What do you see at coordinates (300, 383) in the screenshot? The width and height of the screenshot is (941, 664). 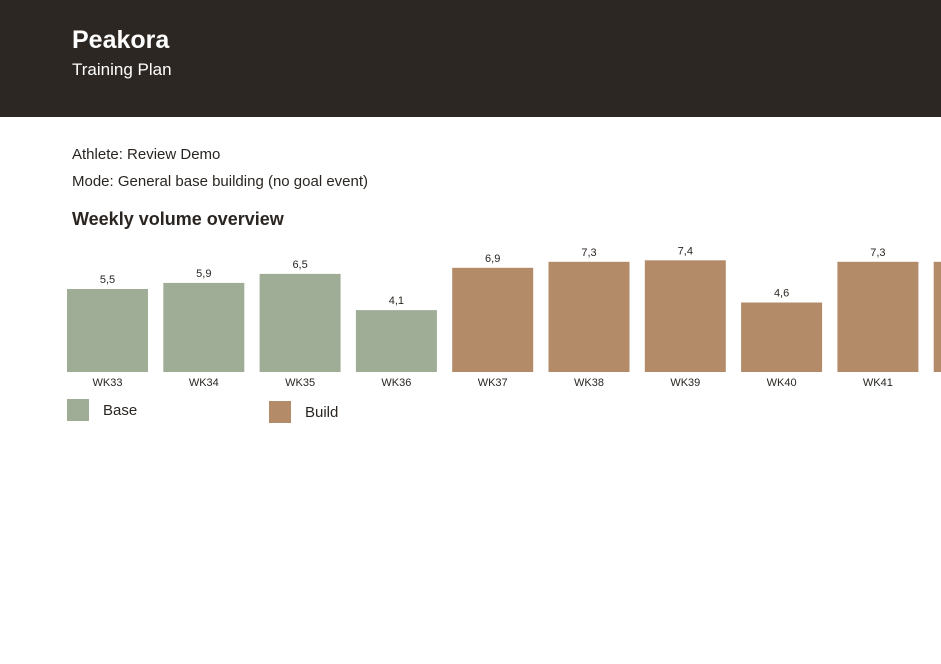 I see `category-label: WK35` at bounding box center [300, 383].